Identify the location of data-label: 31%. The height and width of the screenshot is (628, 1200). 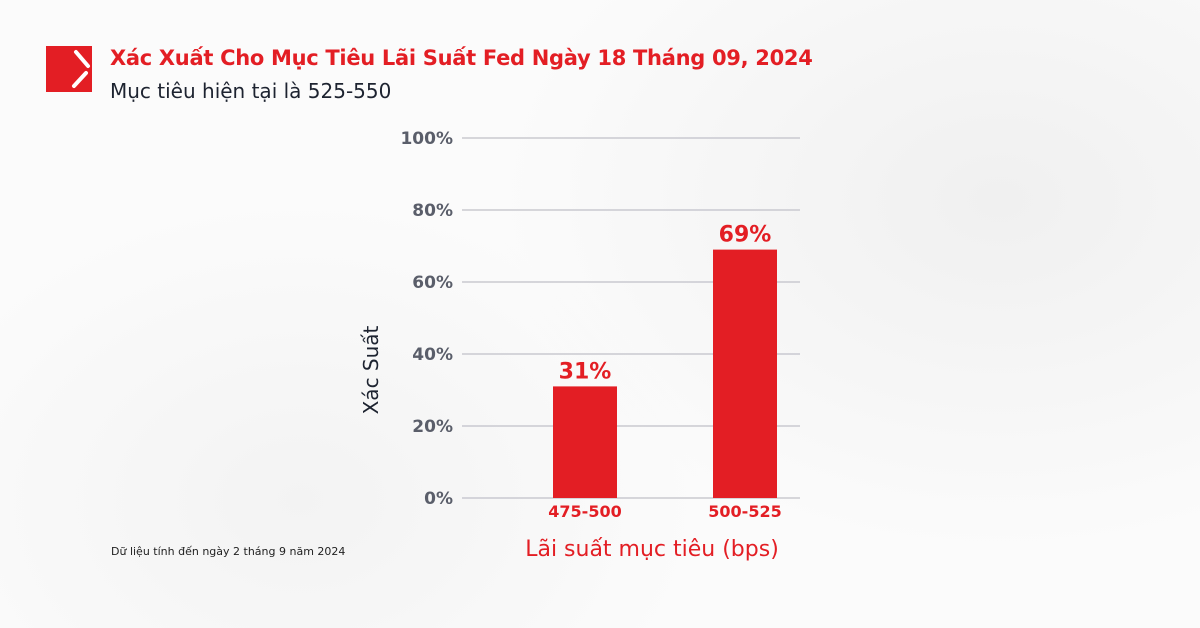
(585, 371).